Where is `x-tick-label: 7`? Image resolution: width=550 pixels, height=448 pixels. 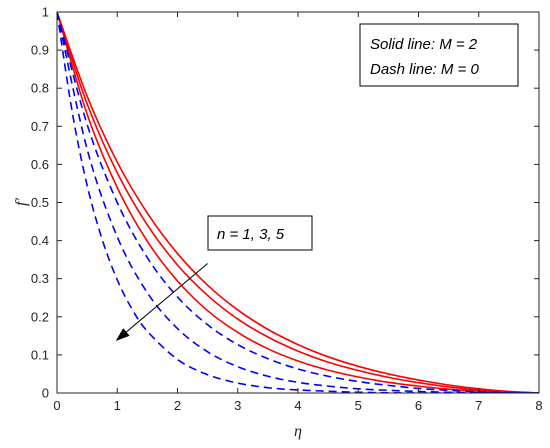
x-tick-label: 7 is located at coordinates (478, 405).